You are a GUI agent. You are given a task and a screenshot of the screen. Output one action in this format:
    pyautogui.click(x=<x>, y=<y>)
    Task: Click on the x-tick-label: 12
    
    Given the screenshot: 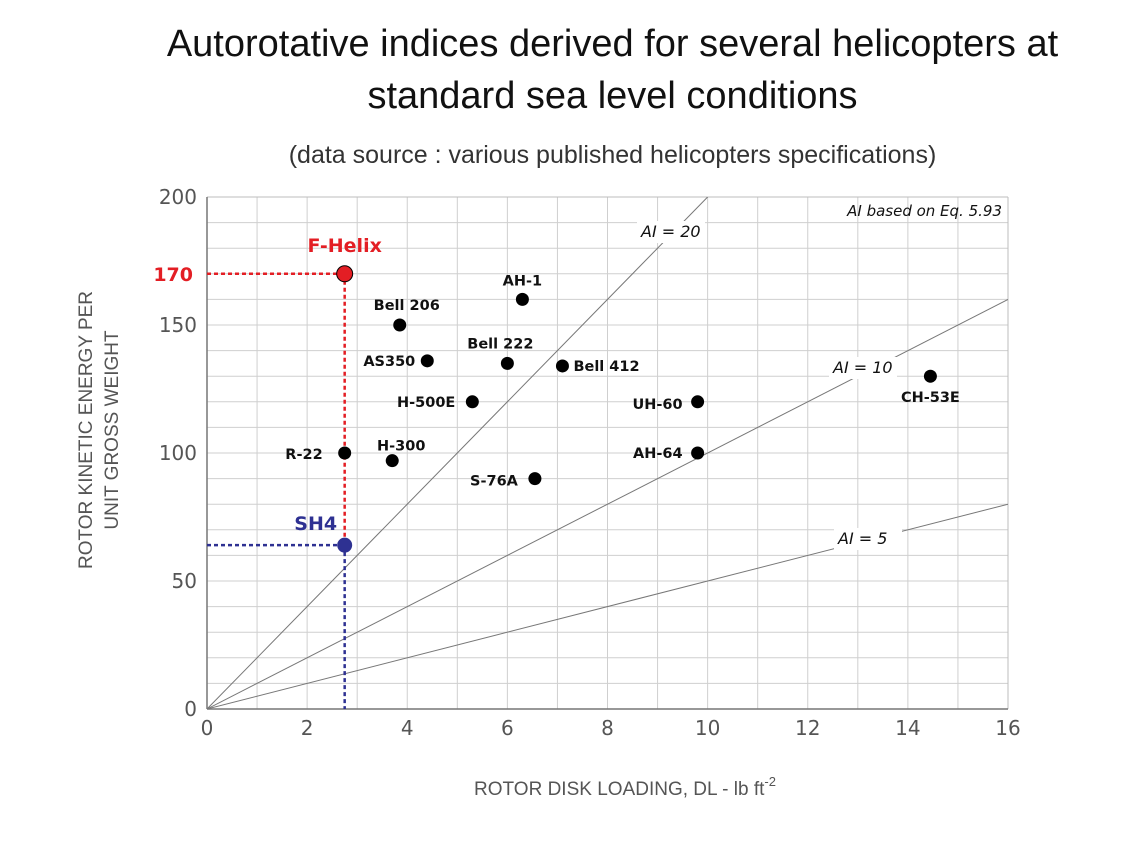 What is the action you would take?
    pyautogui.click(x=807, y=728)
    